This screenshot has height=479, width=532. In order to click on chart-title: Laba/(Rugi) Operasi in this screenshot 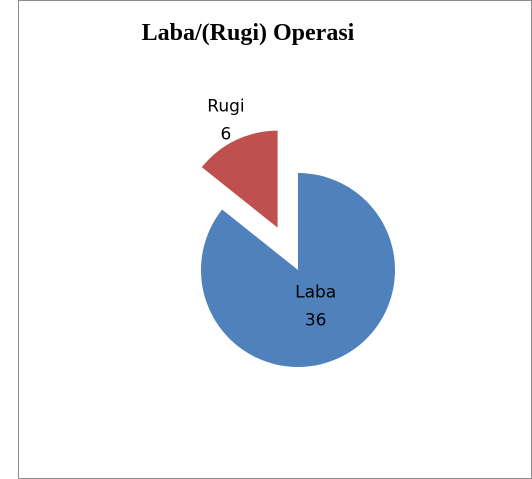, I will do `click(248, 33)`.